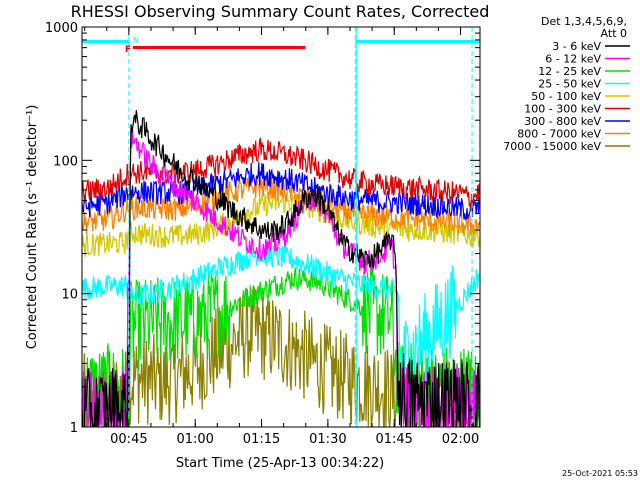  What do you see at coordinates (460, 439) in the screenshot?
I see `x-tick-label: 02:00` at bounding box center [460, 439].